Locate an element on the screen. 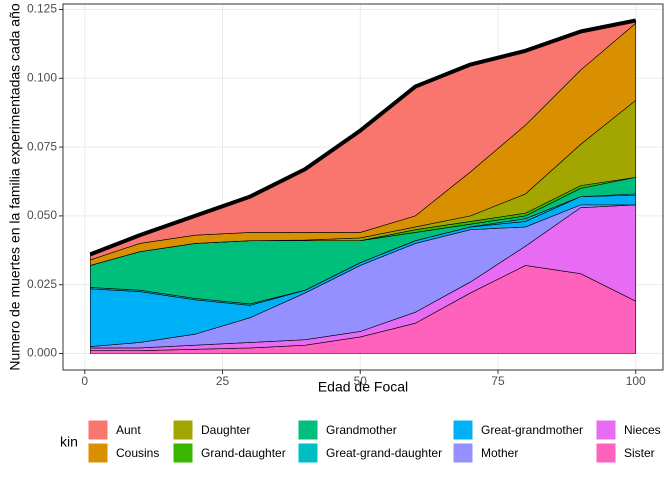  x-tick-label: 50 is located at coordinates (361, 381).